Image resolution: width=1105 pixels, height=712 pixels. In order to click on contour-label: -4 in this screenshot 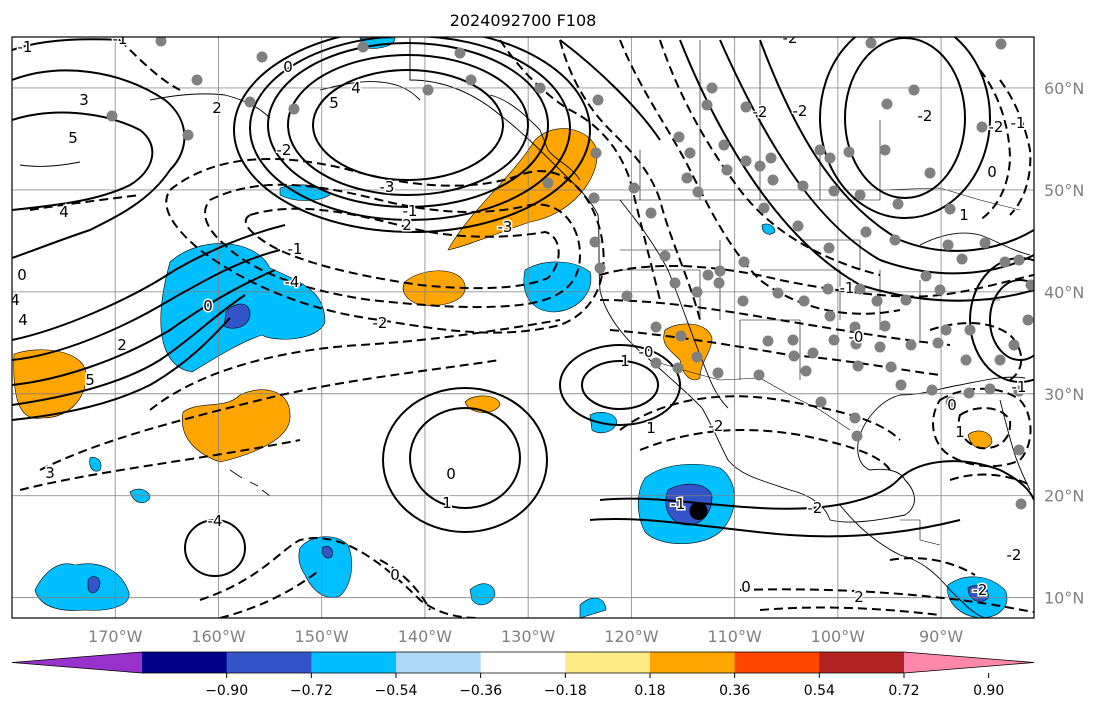, I will do `click(292, 282)`.